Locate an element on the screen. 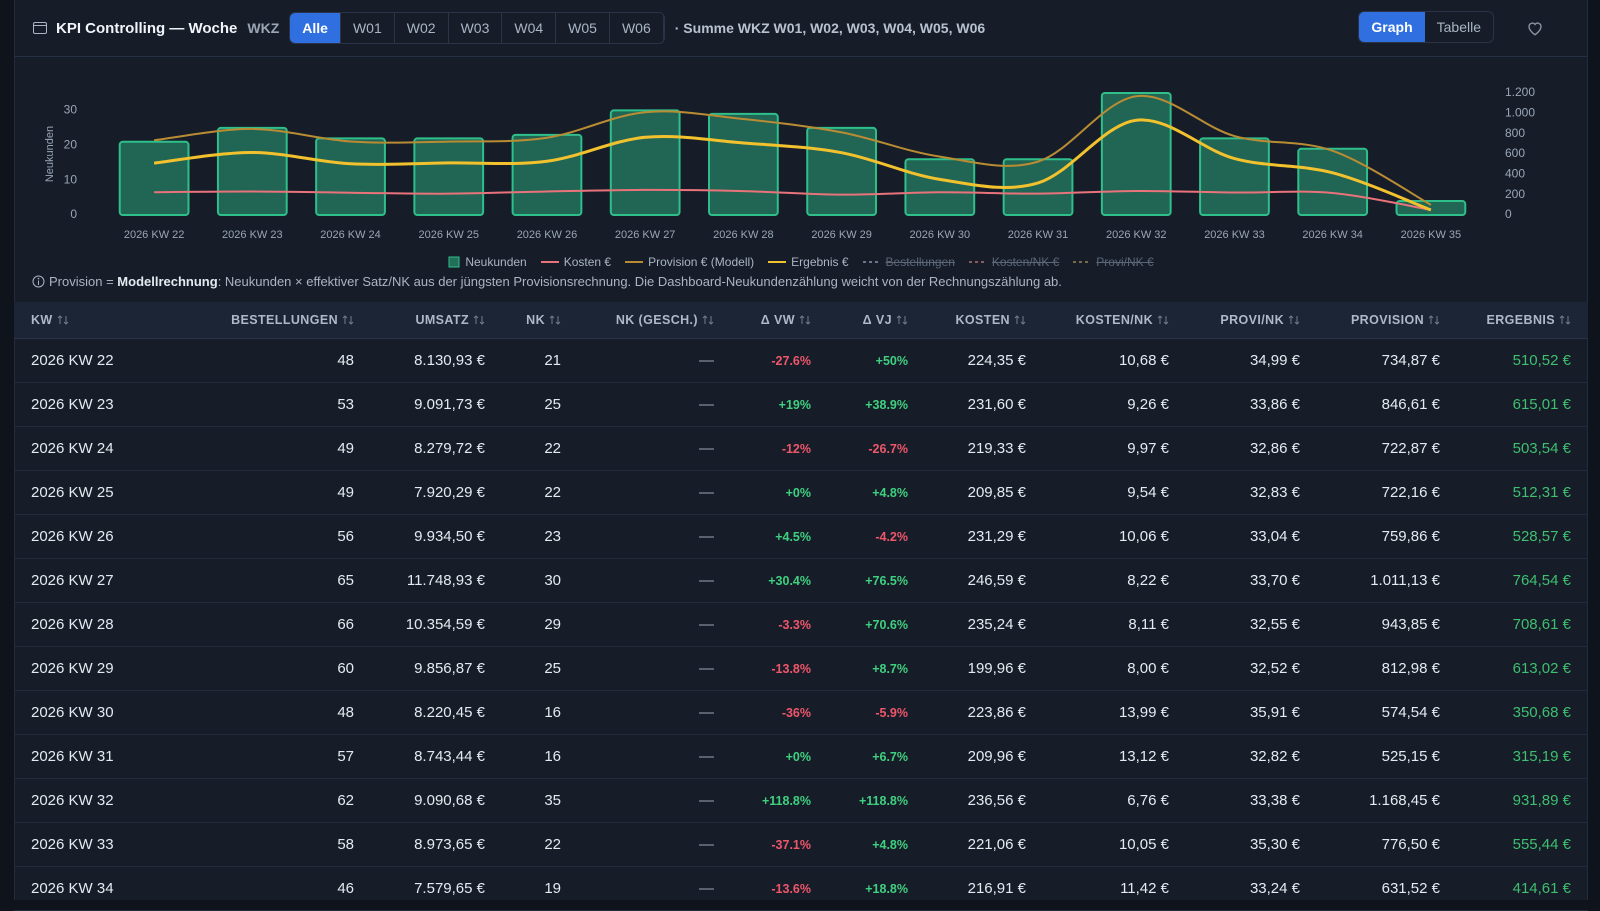 This screenshot has width=1600, height=911. table-cell: 32,52 € is located at coordinates (1274, 668).